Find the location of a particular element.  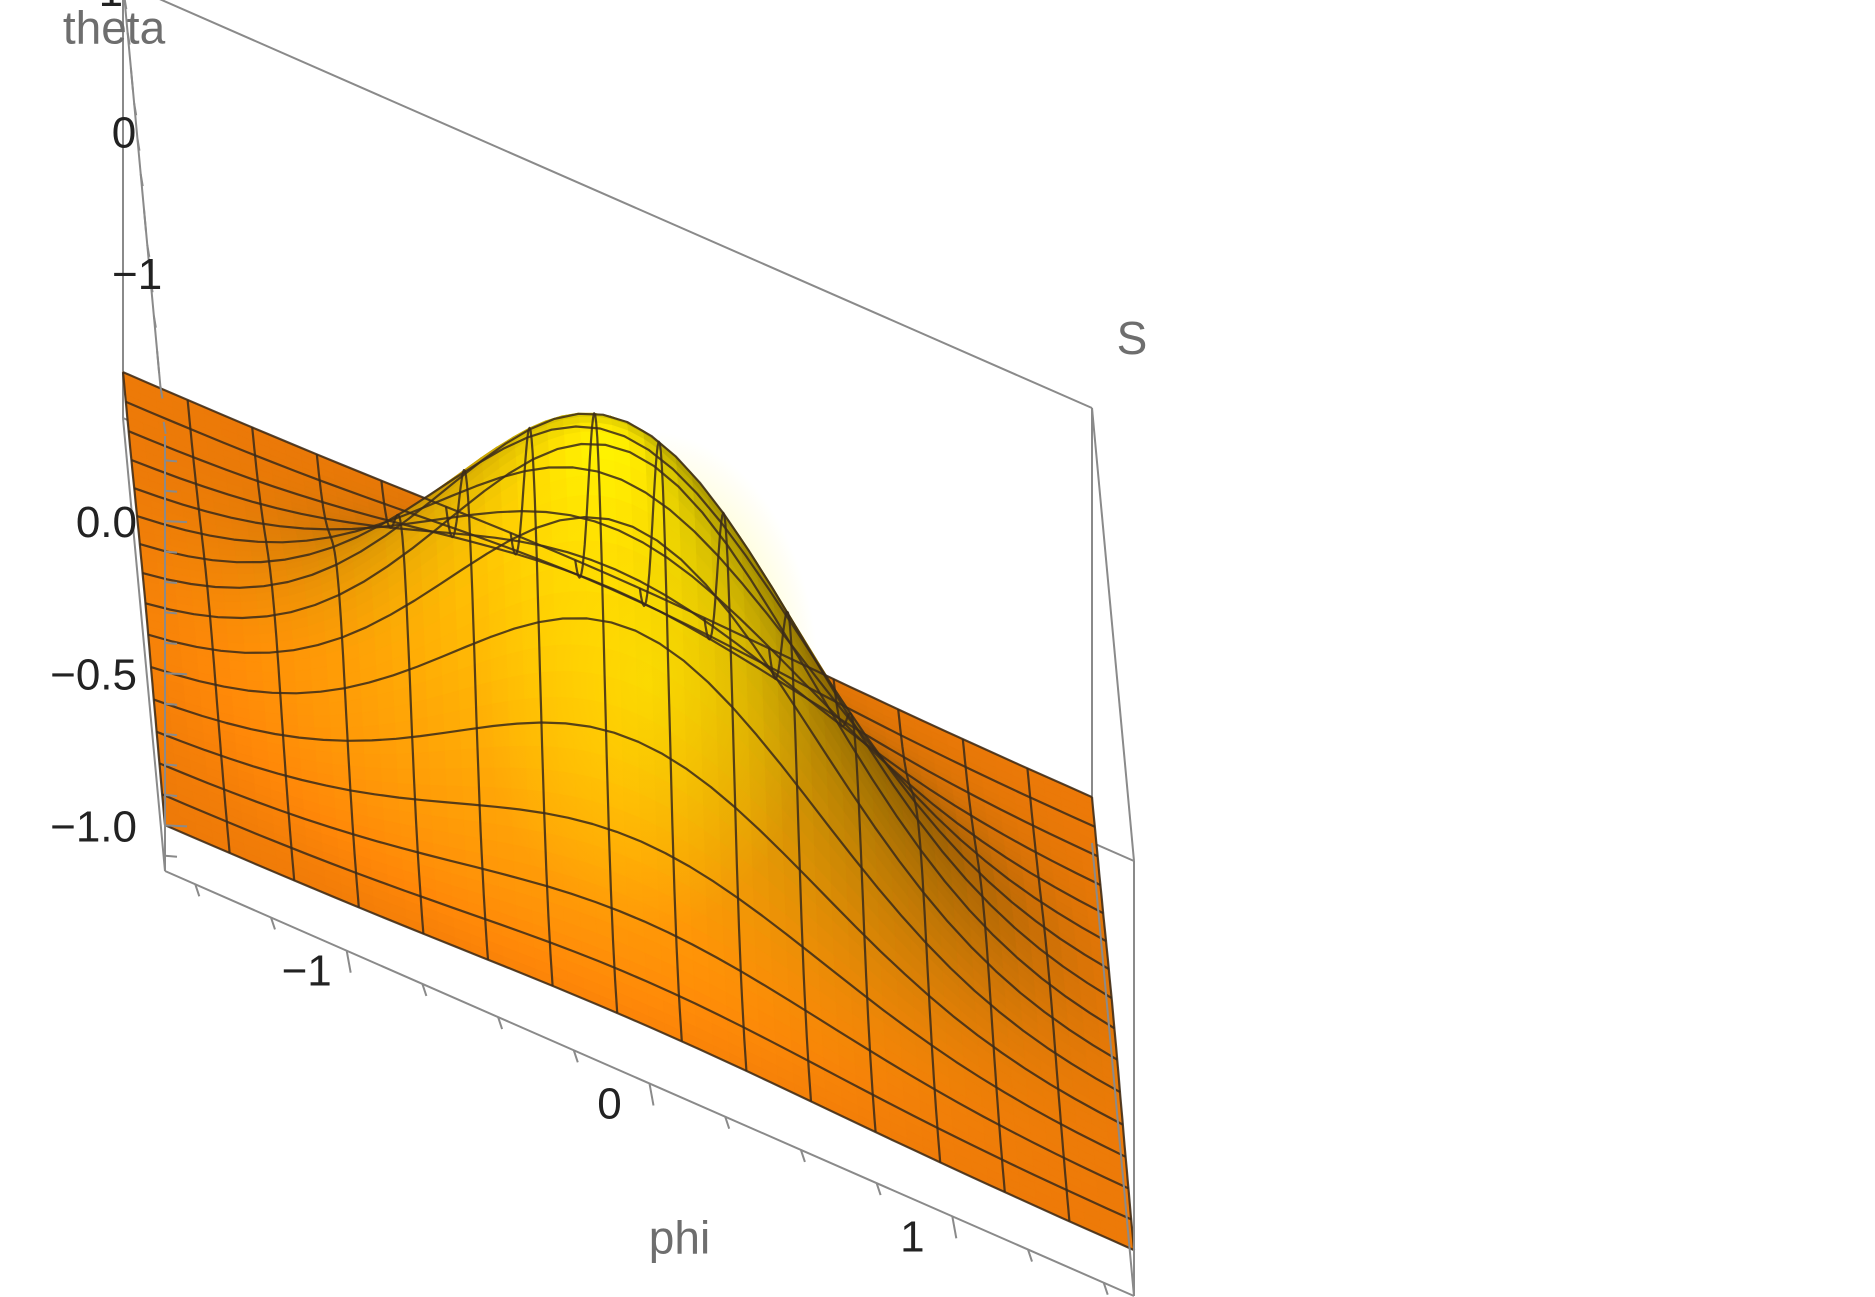

theta-tick-label: −1 is located at coordinates (137, 274).